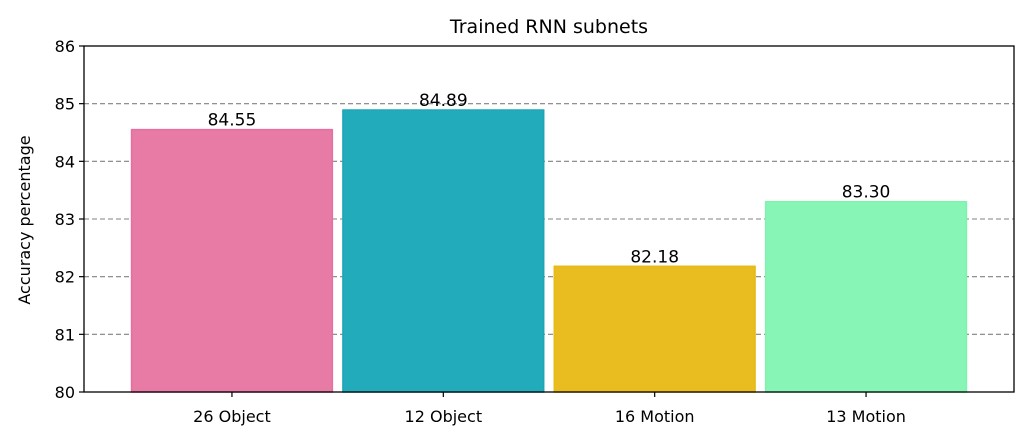 This screenshot has width=1032, height=442. Describe the element at coordinates (655, 416) in the screenshot. I see `x-tick-label: 16 Motion` at that location.